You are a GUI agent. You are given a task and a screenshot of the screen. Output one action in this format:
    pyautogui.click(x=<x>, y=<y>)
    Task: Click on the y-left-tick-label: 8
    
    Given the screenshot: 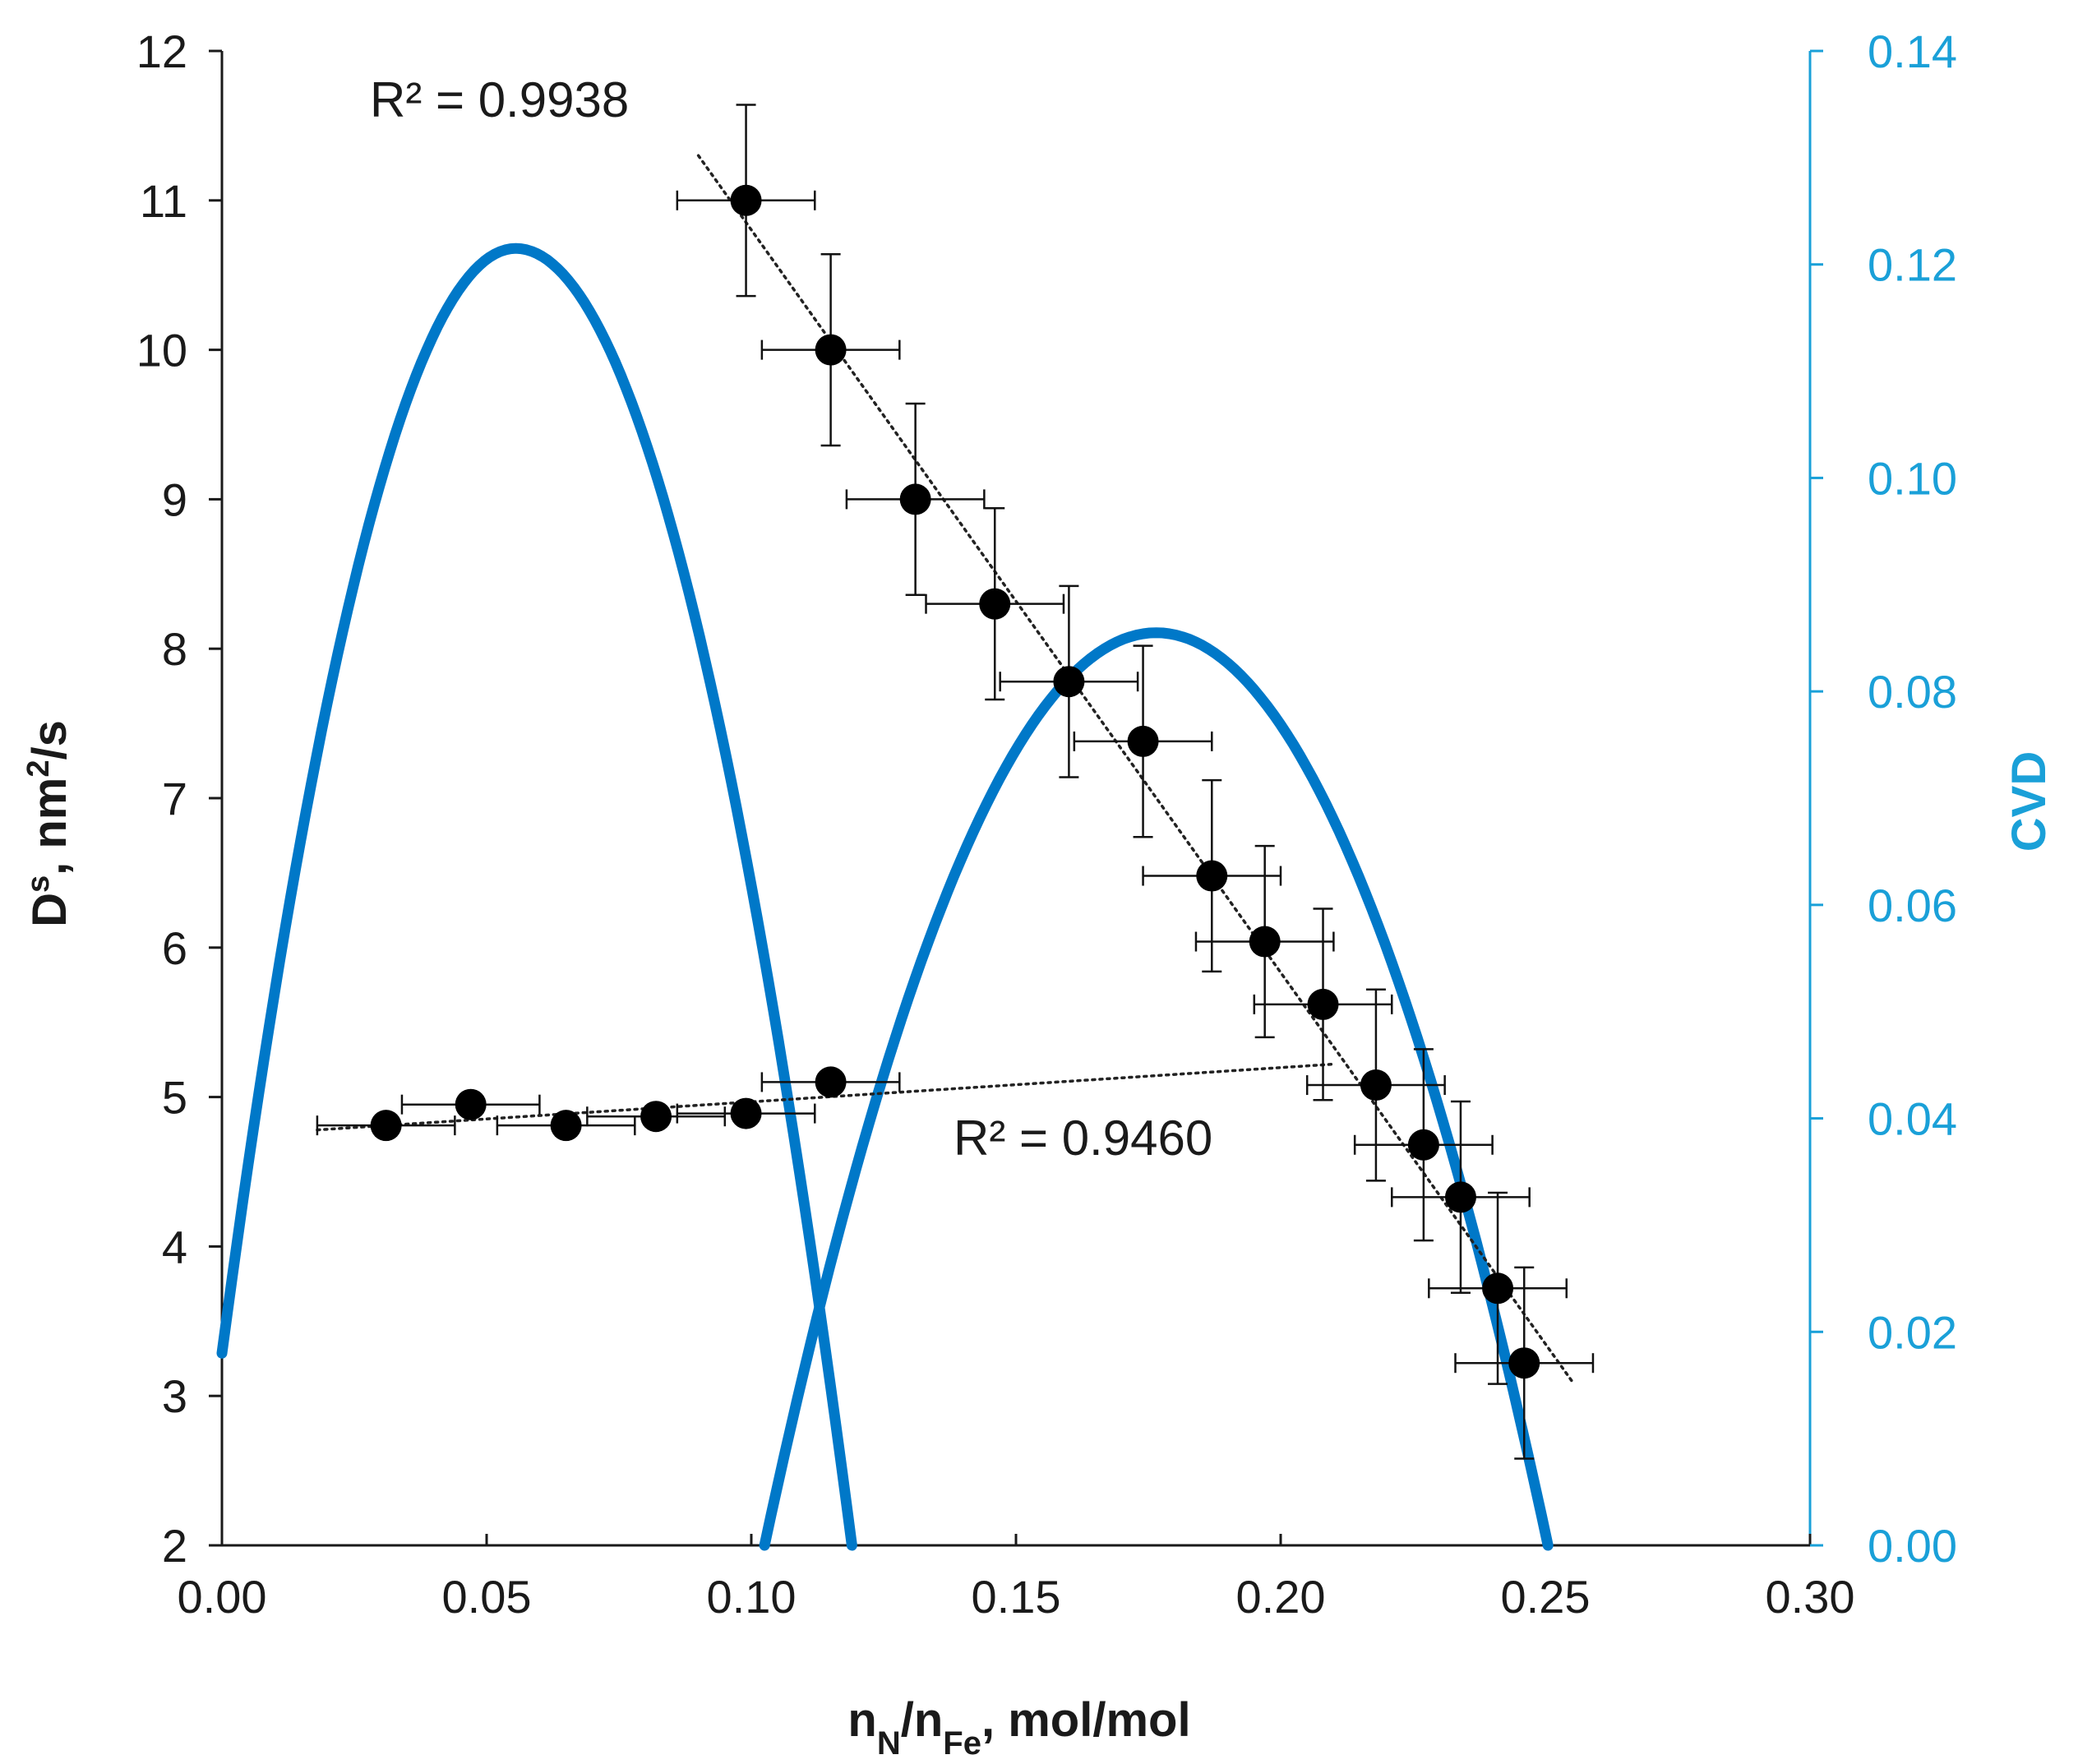 What is the action you would take?
    pyautogui.click(x=174, y=649)
    